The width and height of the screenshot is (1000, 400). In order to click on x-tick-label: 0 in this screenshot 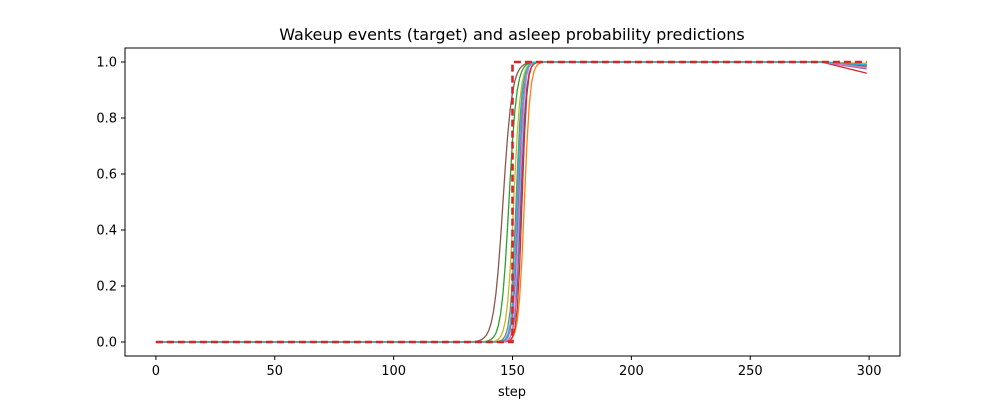, I will do `click(156, 371)`.